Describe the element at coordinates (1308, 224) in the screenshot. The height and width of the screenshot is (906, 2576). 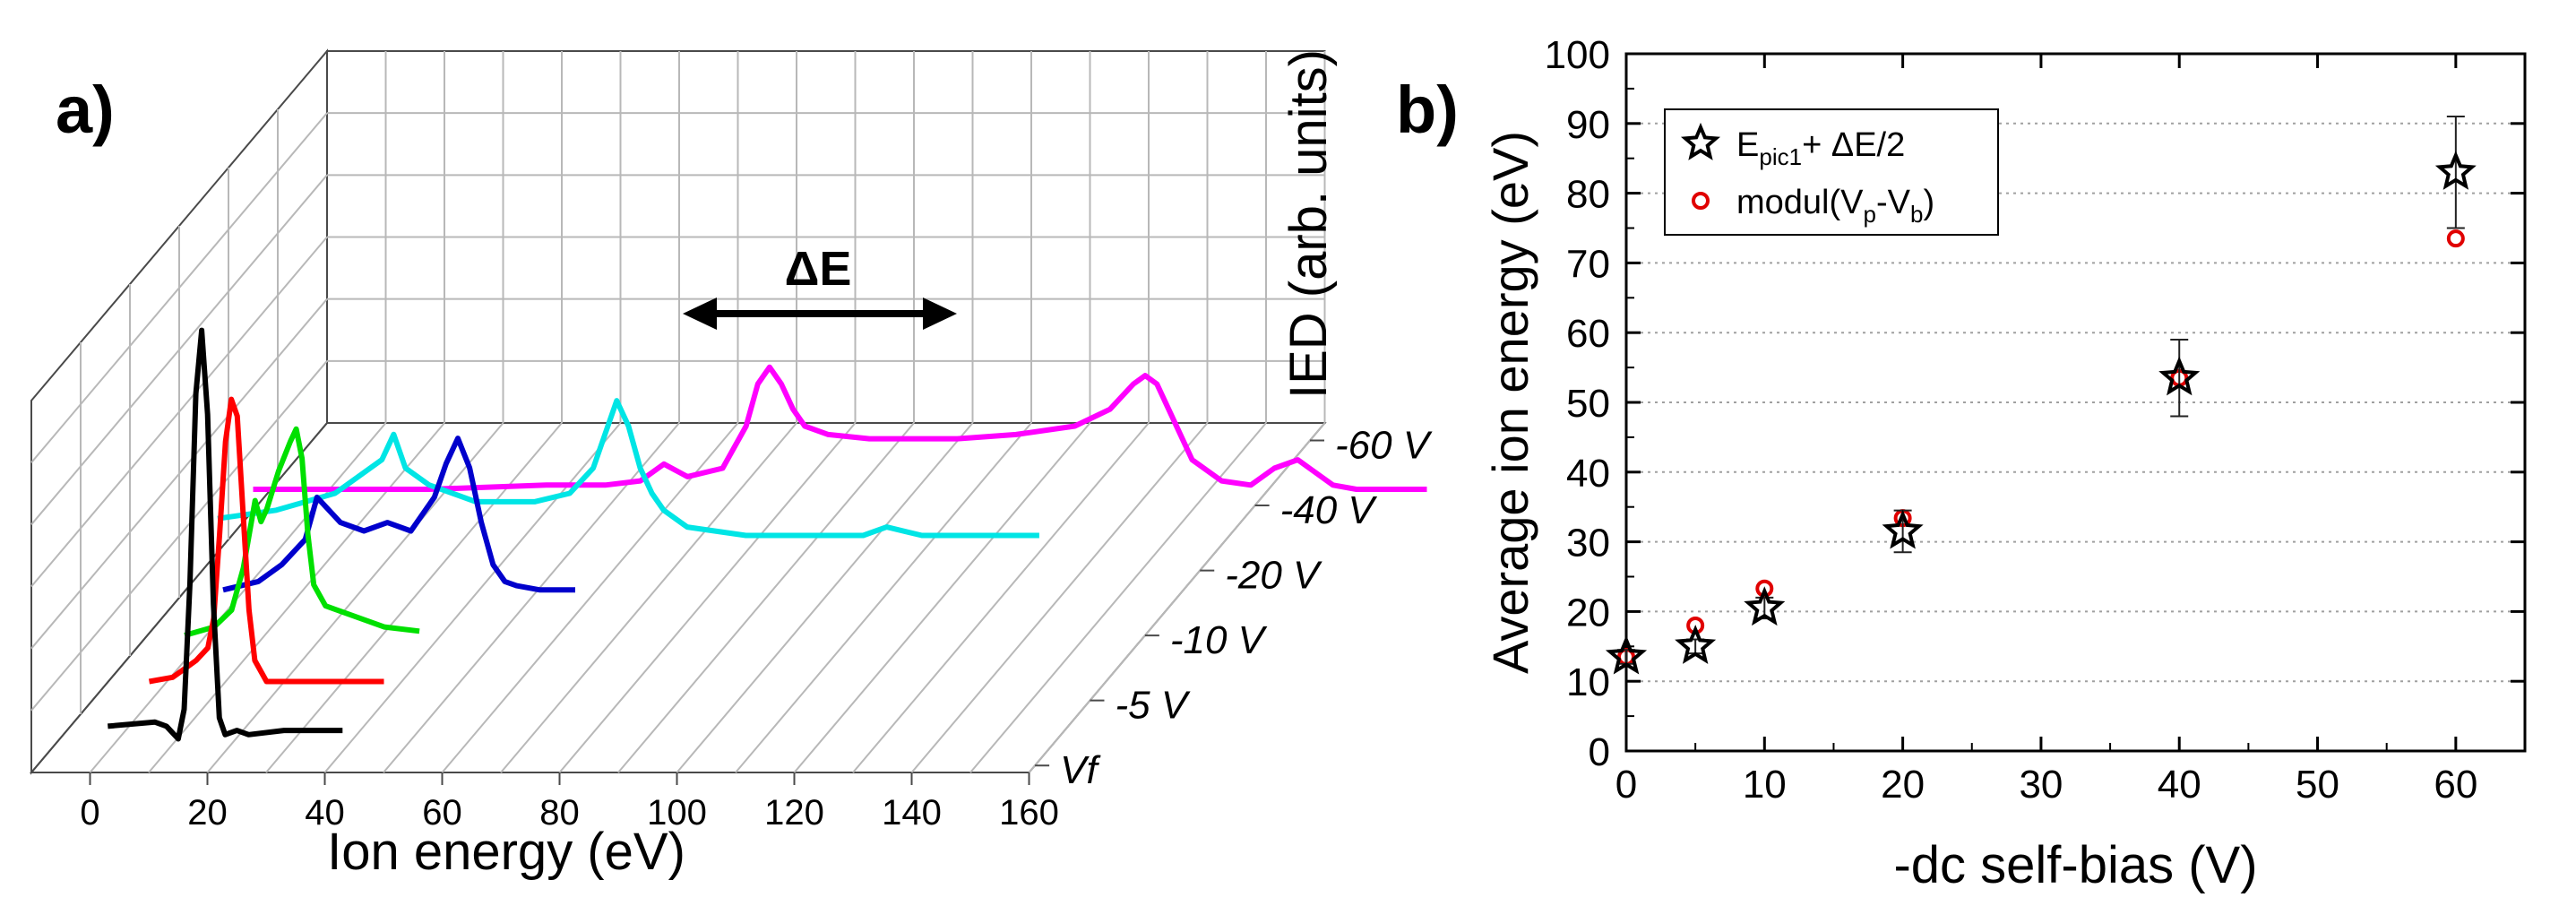
I see `panel-a-zlabel: IED (arb. units)` at that location.